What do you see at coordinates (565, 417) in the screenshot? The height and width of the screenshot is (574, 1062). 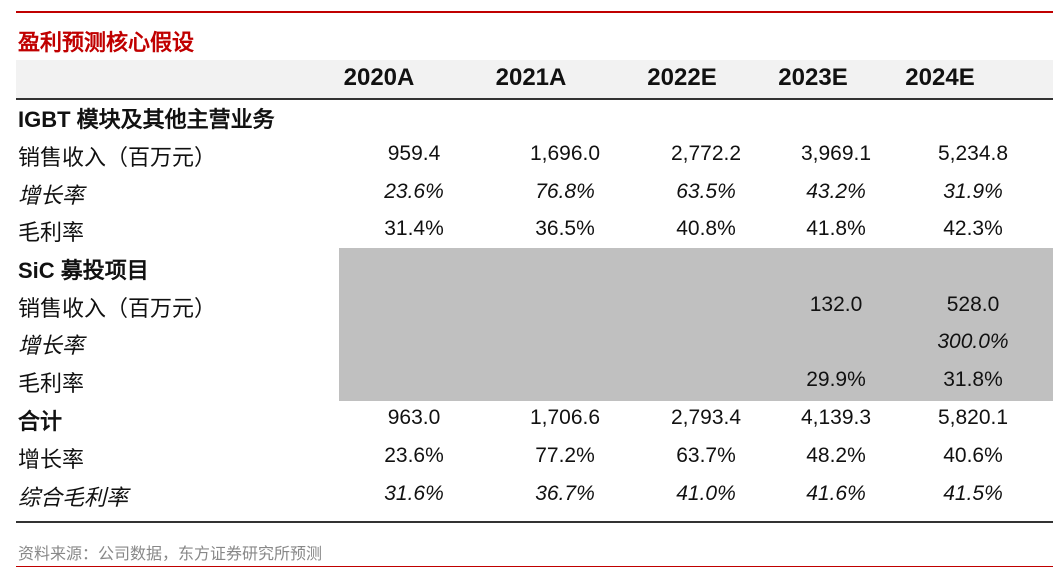 I see `table-cell: 1,706.6` at bounding box center [565, 417].